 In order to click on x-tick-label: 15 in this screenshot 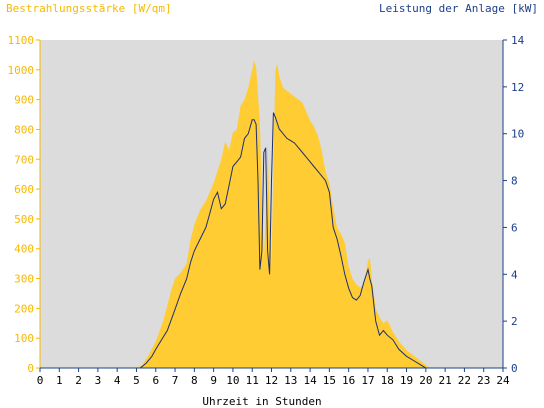, I will do `click(329, 380)`.